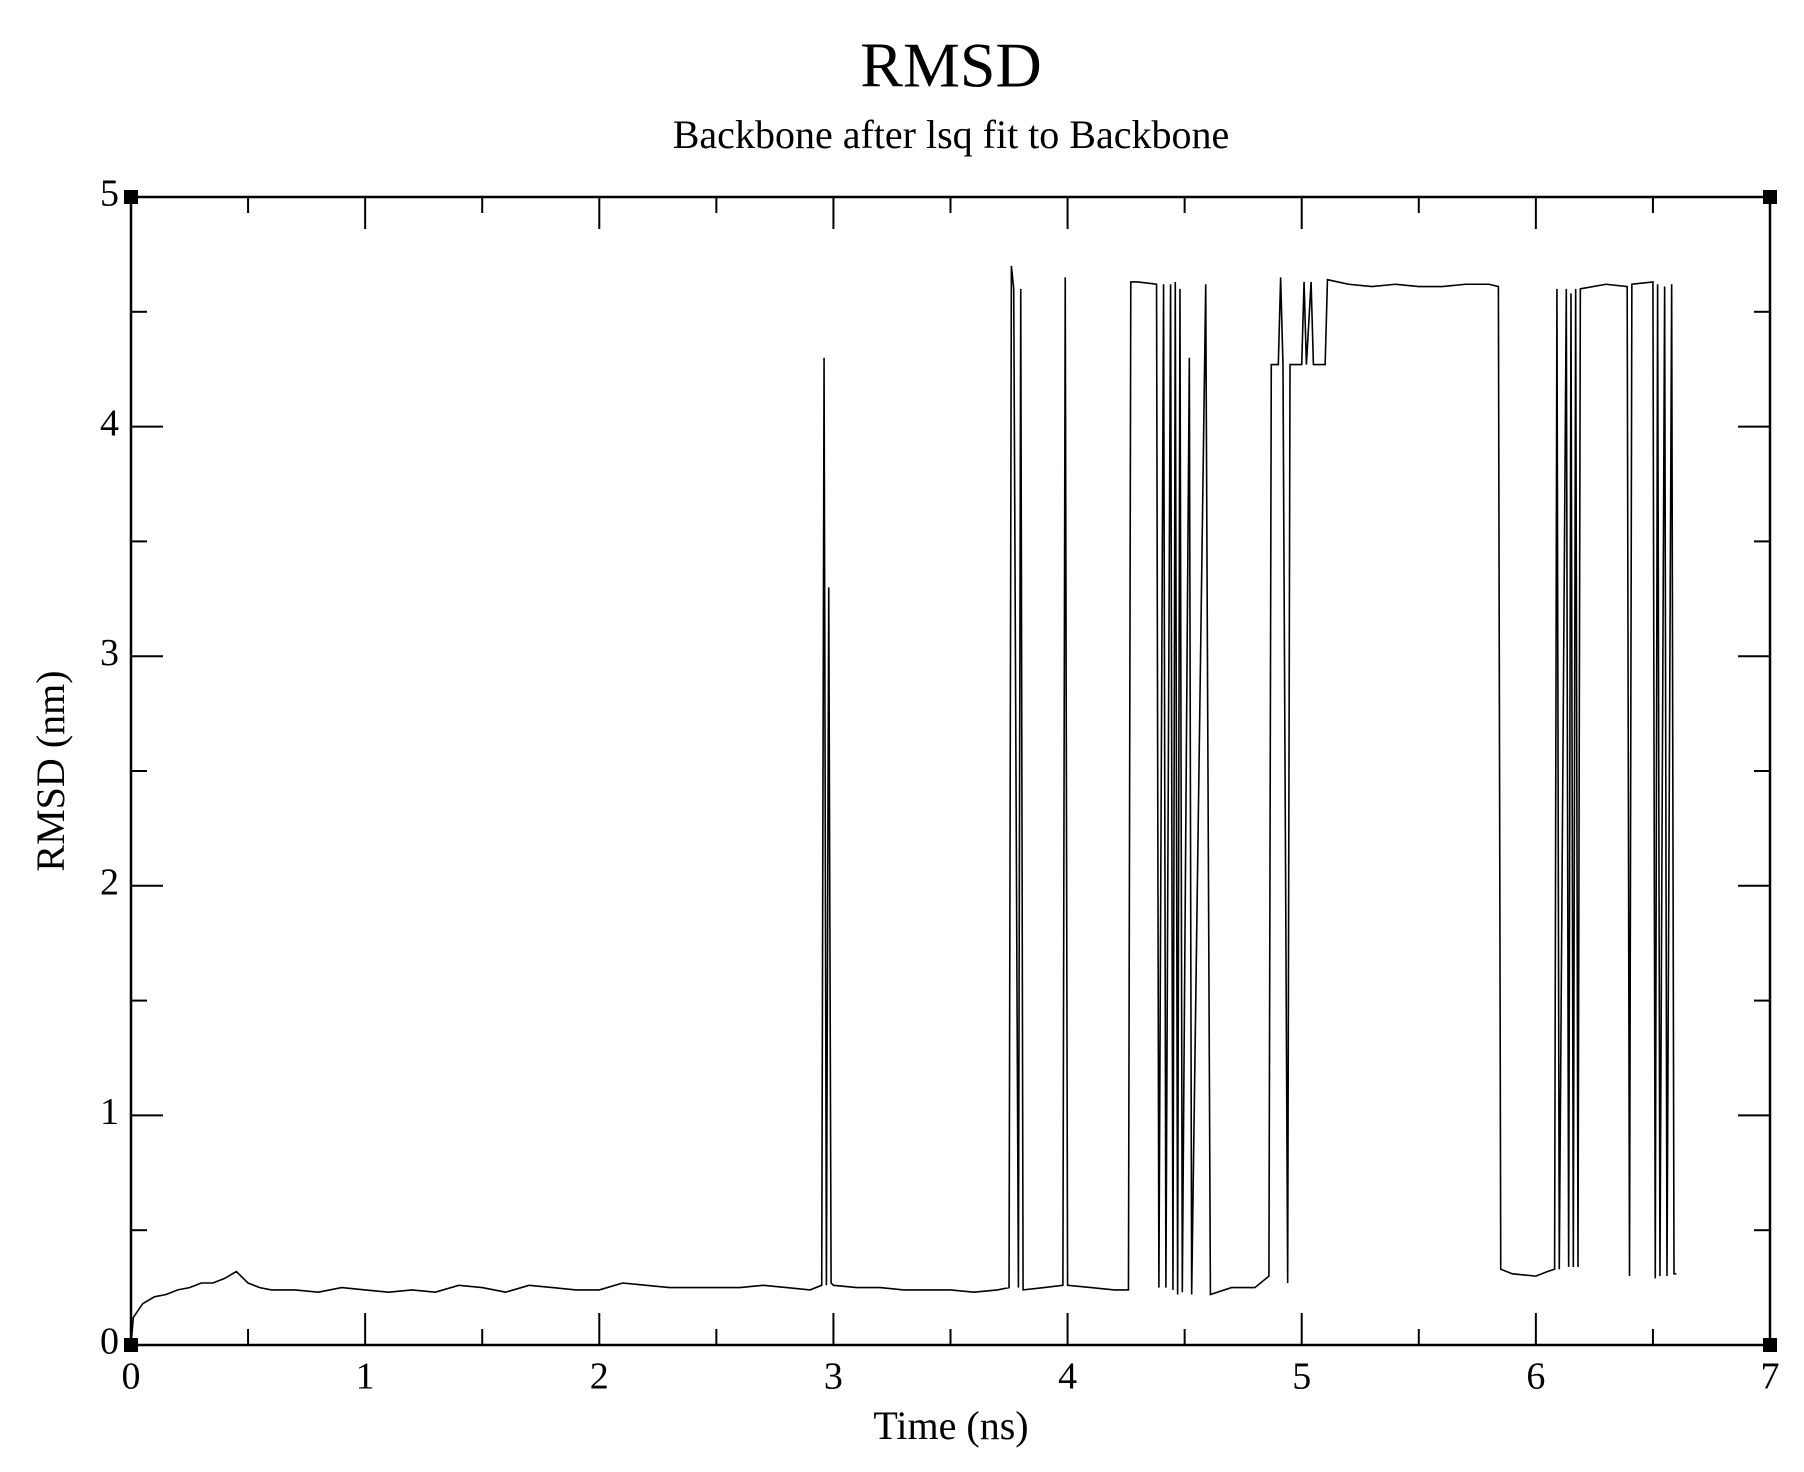  Describe the element at coordinates (50, 770) in the screenshot. I see `y-axis-label: RMSD (nm)` at that location.